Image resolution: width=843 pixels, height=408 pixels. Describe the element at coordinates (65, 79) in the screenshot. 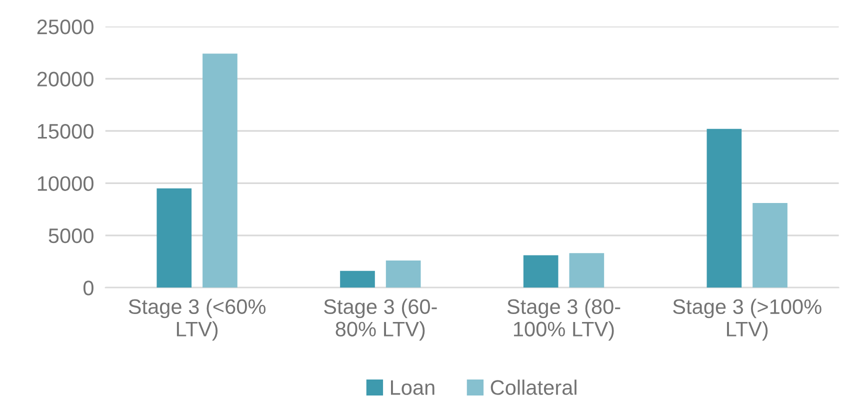

I see `y-tick-label: 20000` at that location.